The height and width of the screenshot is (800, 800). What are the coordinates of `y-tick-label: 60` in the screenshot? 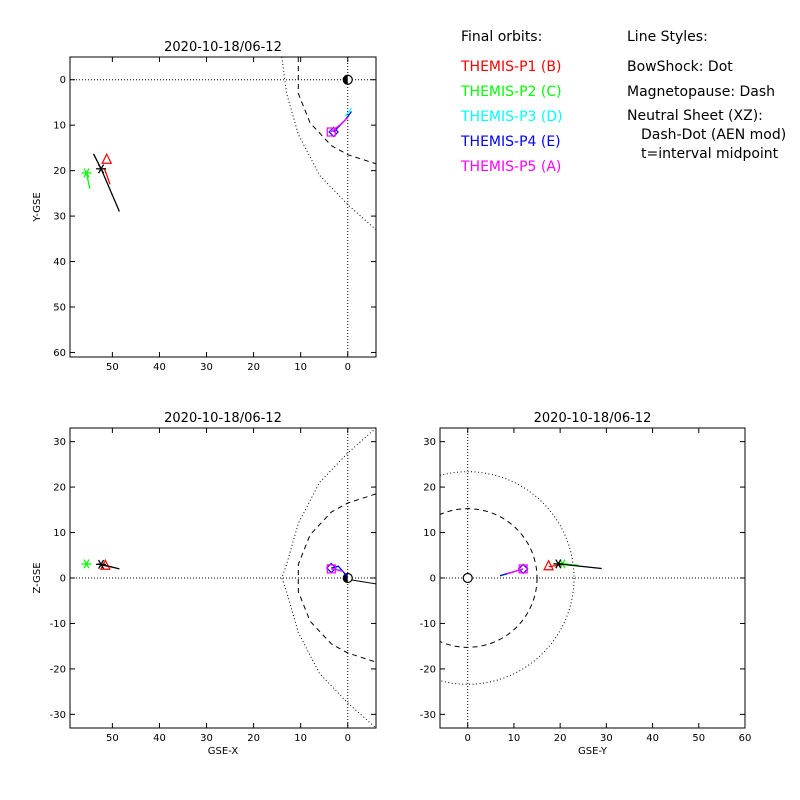 It's located at (59, 353).